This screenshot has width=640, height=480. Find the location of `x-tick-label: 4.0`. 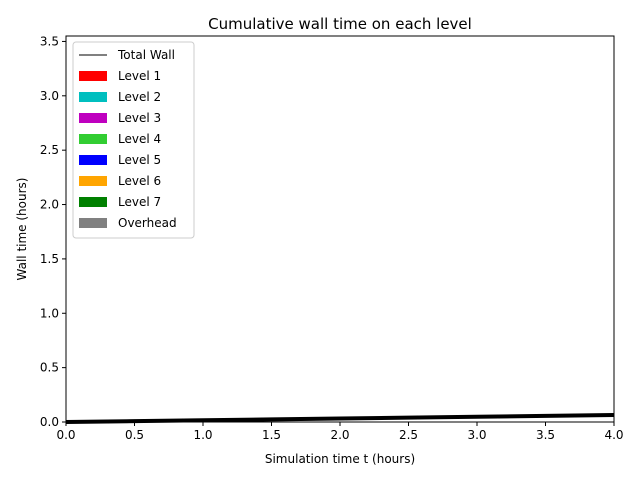

x-tick-label: 4.0 is located at coordinates (613, 435).